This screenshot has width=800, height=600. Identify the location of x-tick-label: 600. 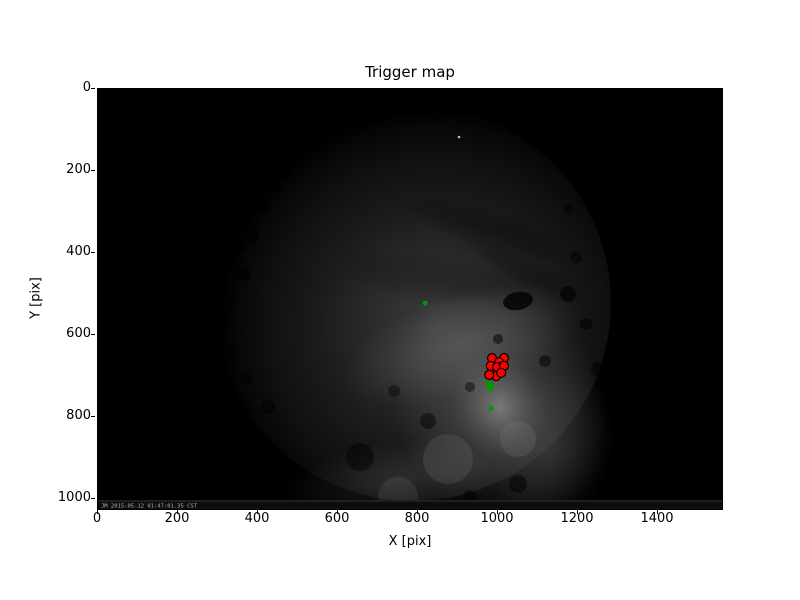
(337, 518).